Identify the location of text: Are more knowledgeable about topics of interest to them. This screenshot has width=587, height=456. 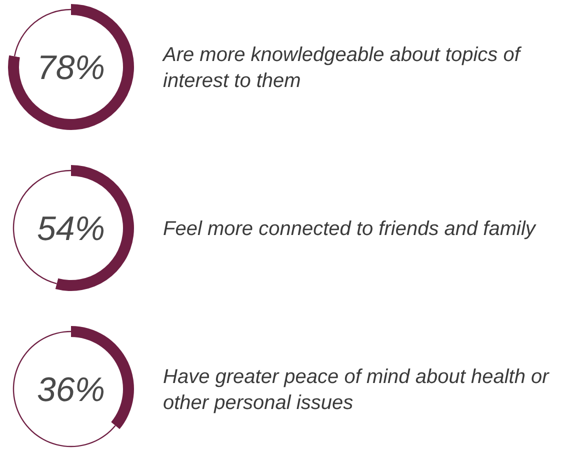
(342, 68).